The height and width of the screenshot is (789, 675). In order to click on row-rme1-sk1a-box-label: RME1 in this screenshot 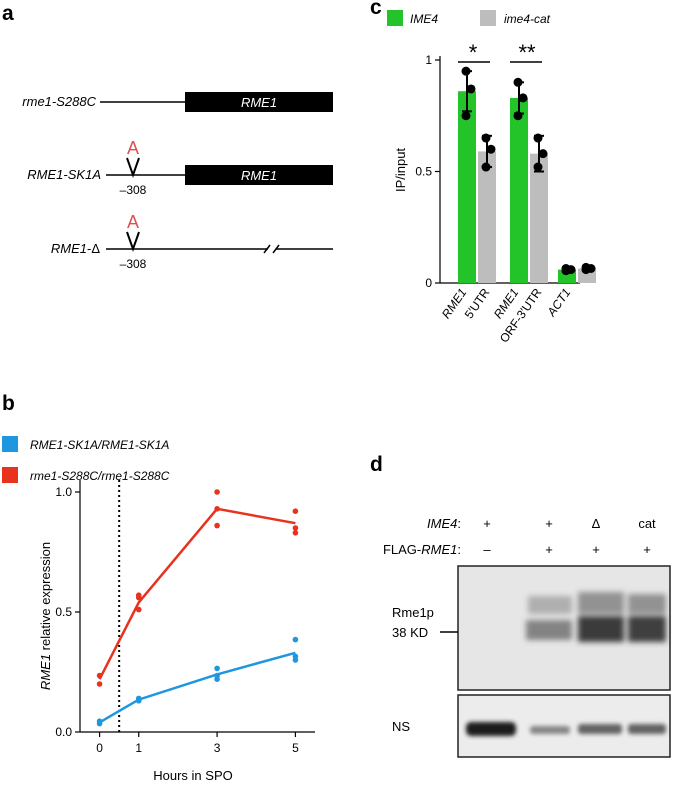, I will do `click(259, 175)`.